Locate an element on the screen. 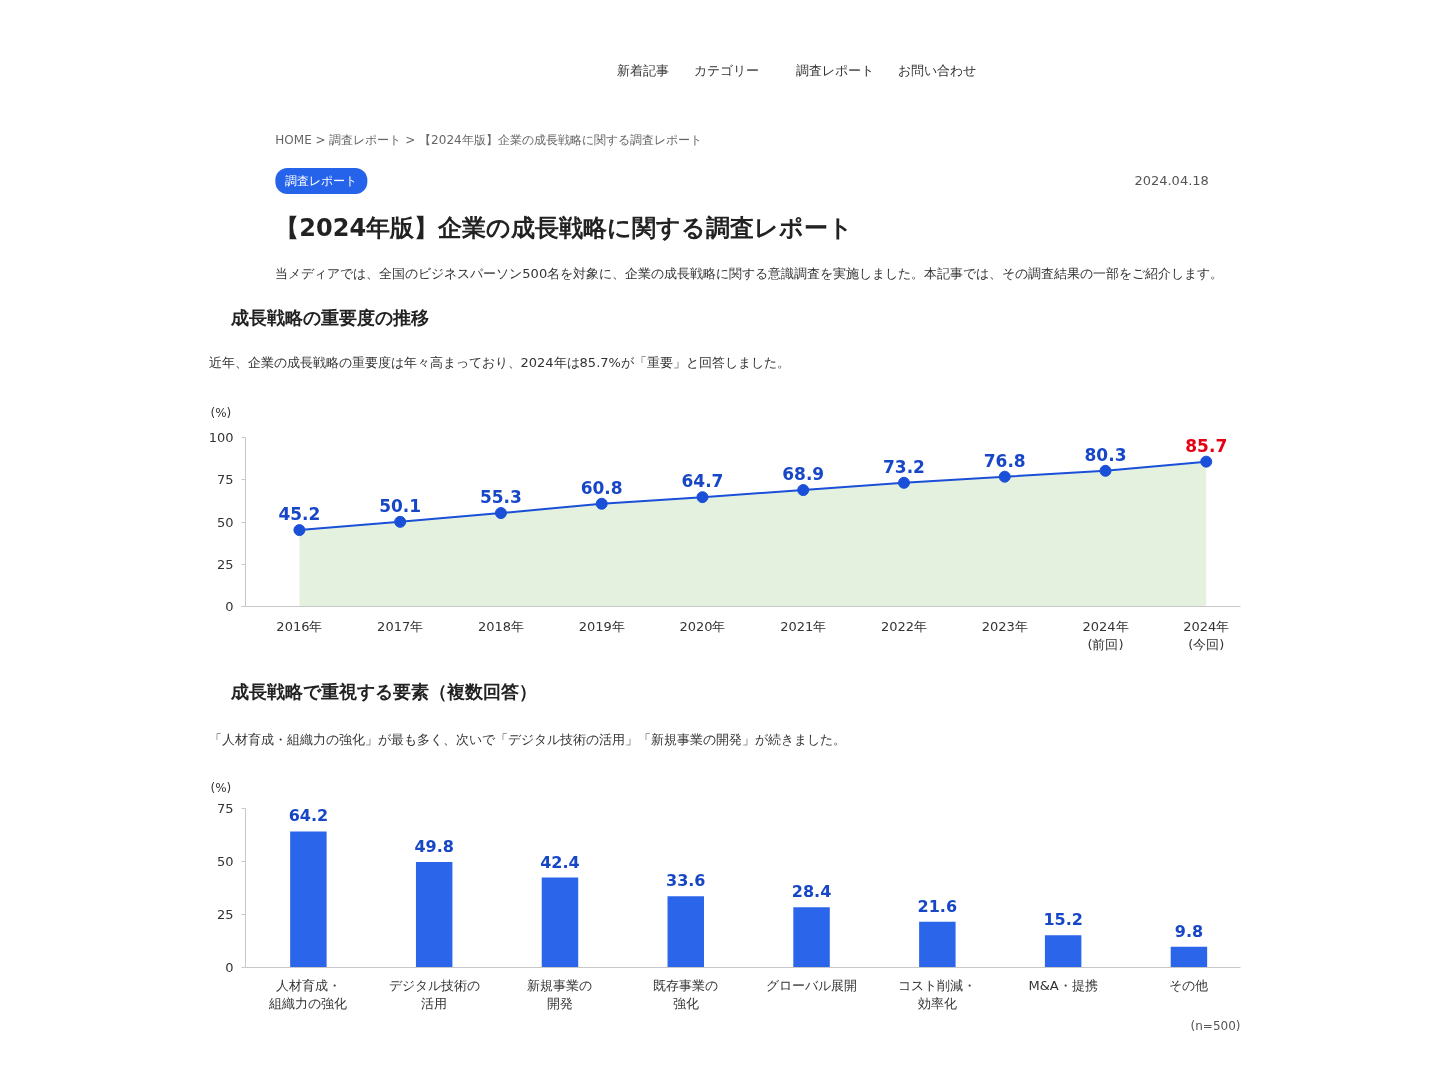 This screenshot has height=1086, width=1448. data-label: 15.2 is located at coordinates (1063, 920).